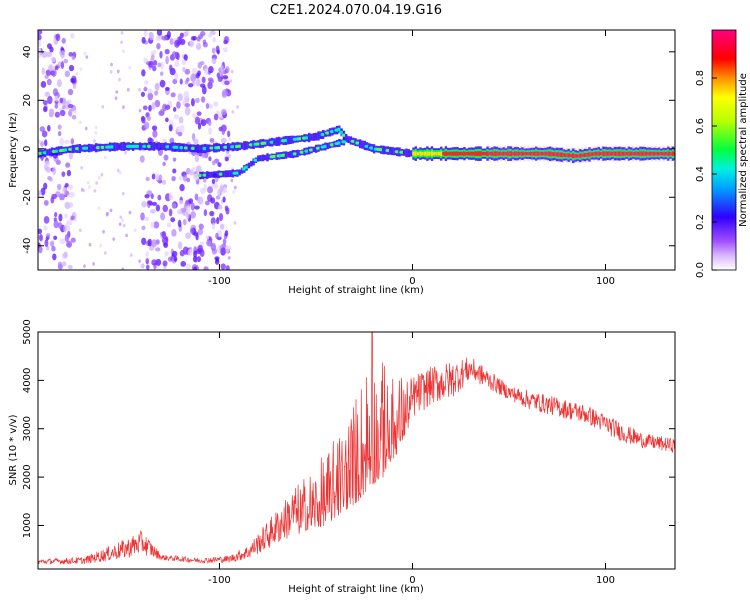  I want to click on snr-xtick-label: -100, so click(219, 580).